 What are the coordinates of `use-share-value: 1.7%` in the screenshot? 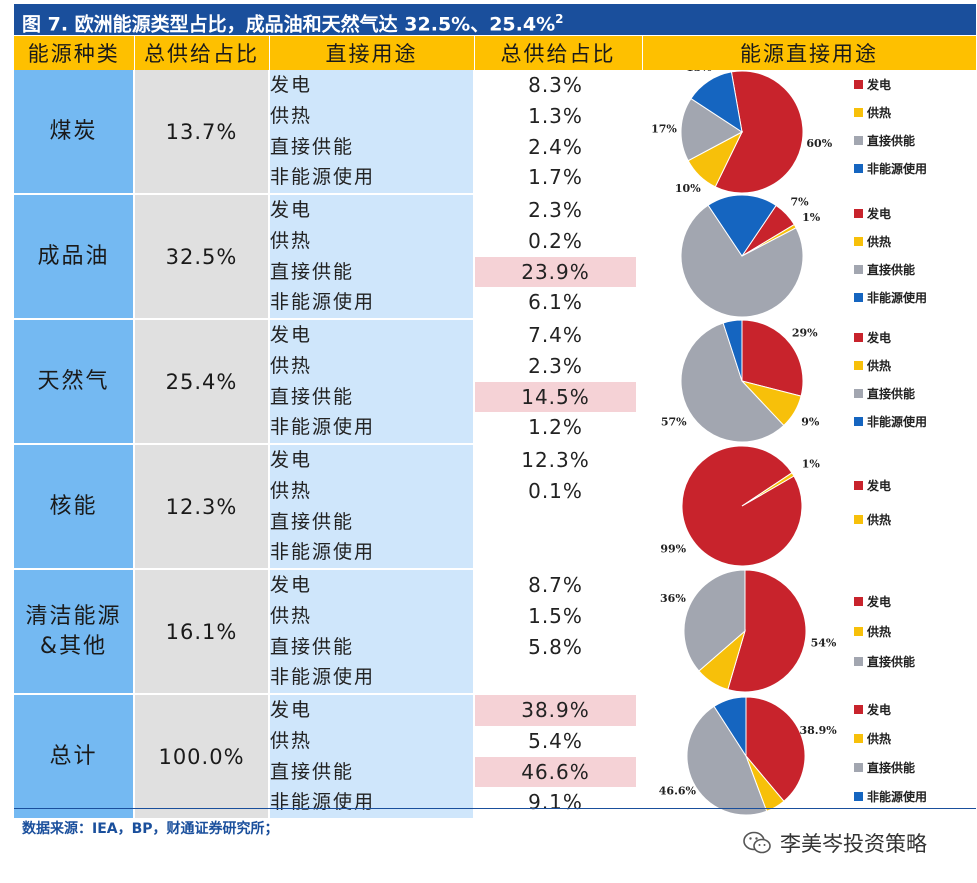 It's located at (555, 177).